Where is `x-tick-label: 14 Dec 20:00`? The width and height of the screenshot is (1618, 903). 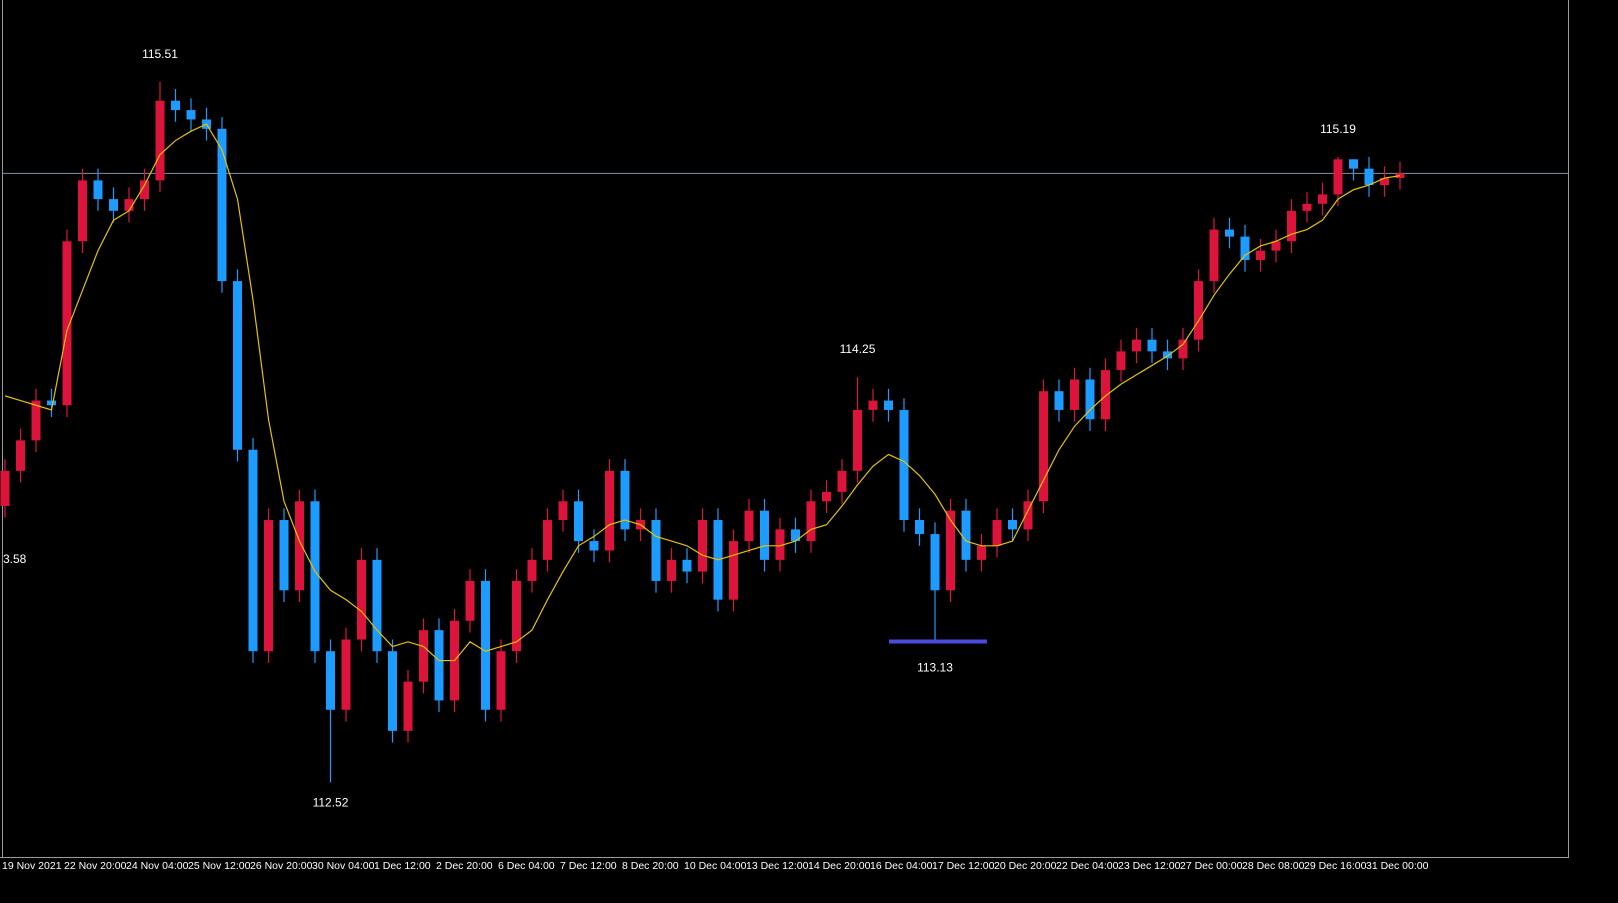
x-tick-label: 14 Dec 20:00 is located at coordinates (839, 866).